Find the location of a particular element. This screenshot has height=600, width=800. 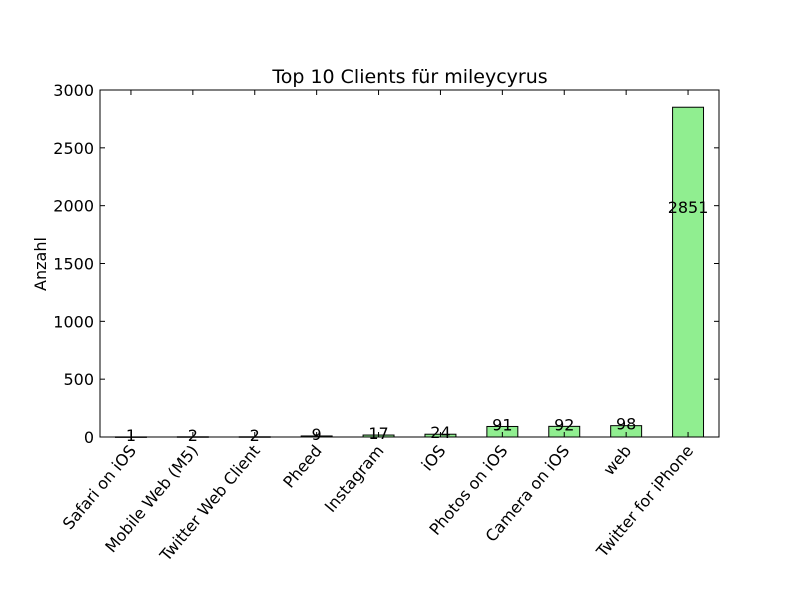

data-label: 9 is located at coordinates (317, 434).